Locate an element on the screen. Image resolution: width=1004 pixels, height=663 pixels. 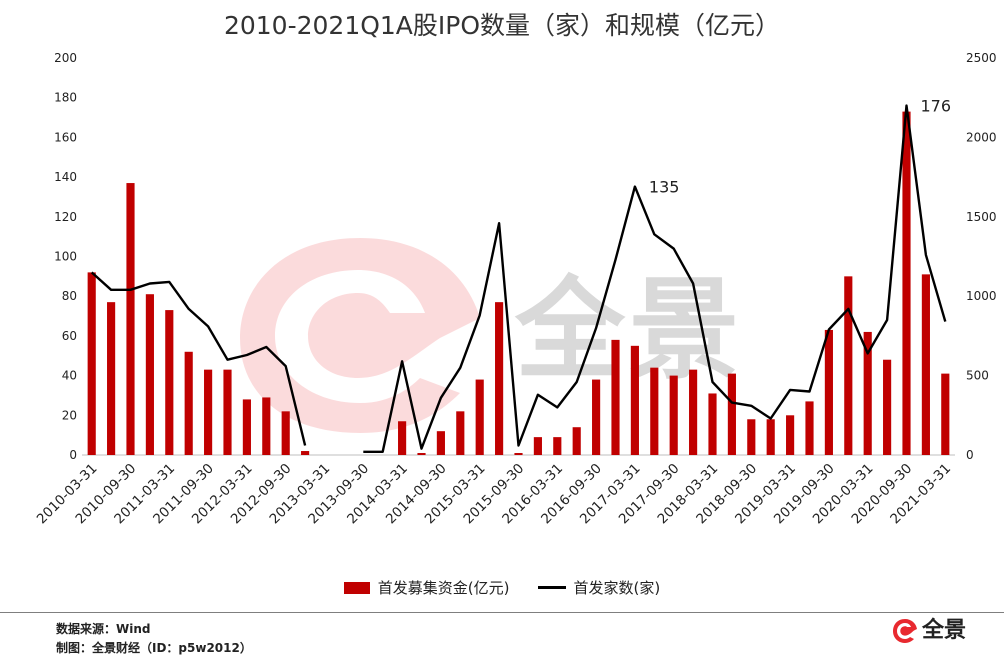
legend-line-label: 首发家数(家) is located at coordinates (617, 588).